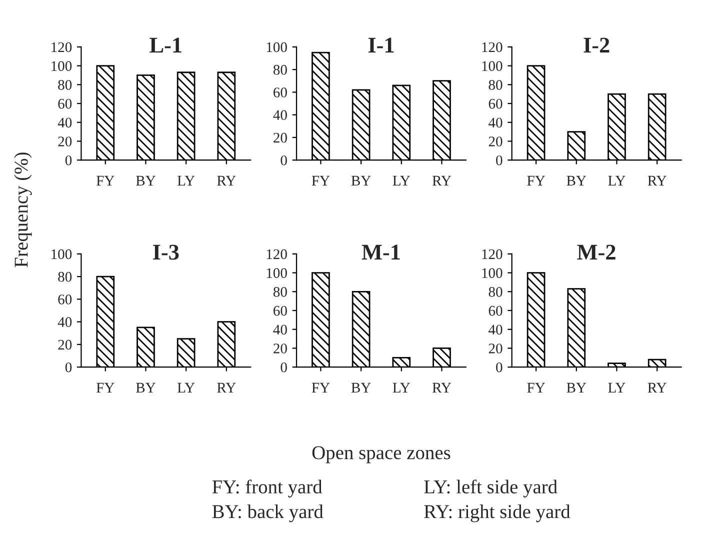  Describe the element at coordinates (381, 252) in the screenshot. I see `chart-title: M-1` at that location.